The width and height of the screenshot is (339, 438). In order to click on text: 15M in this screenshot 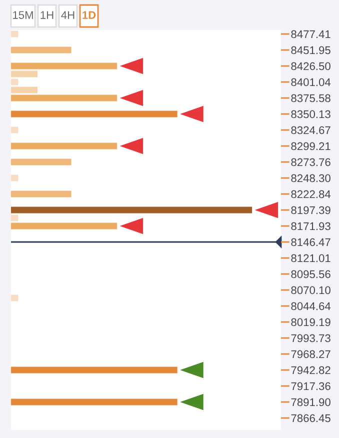, I will do `click(23, 15)`.